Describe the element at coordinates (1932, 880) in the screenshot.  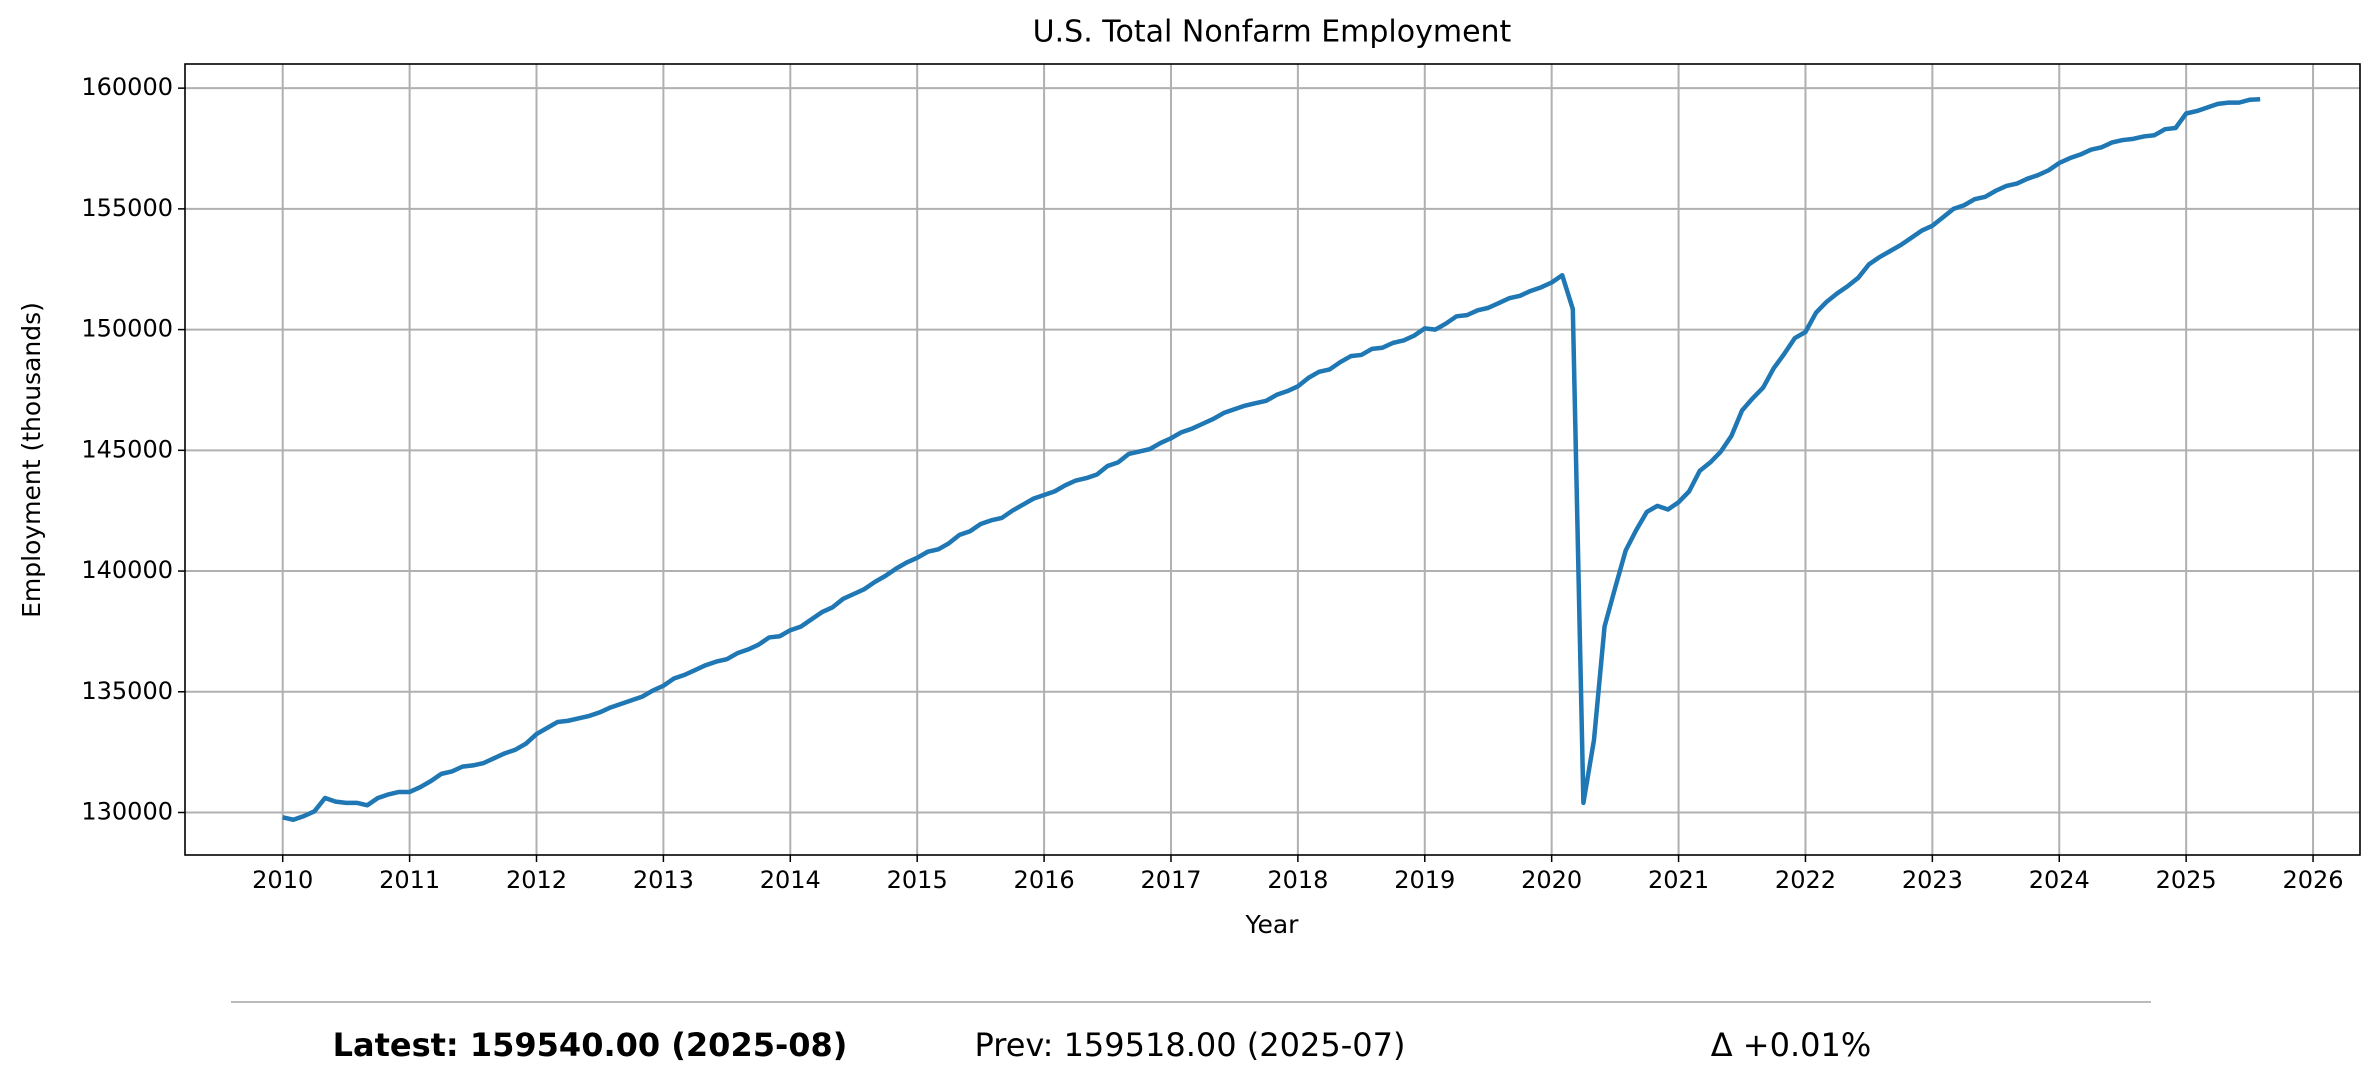
I see `x-tick-label: 2023` at that location.